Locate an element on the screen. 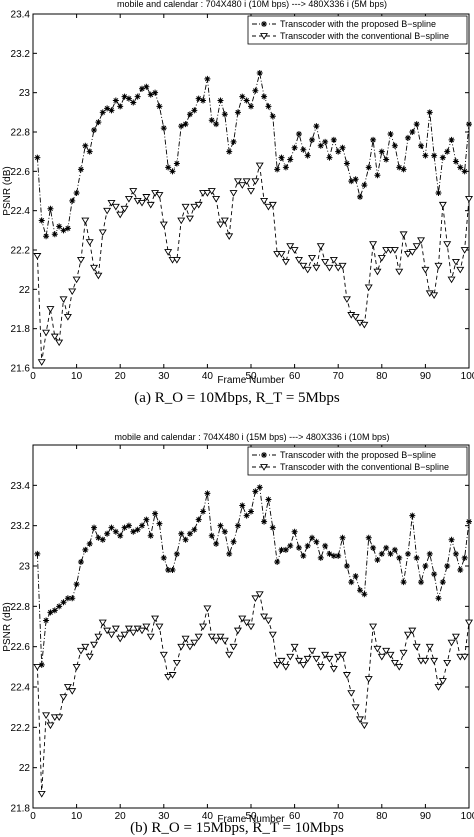 The image size is (474, 837). chart-b-legend-asterisk is located at coordinates (264, 455).